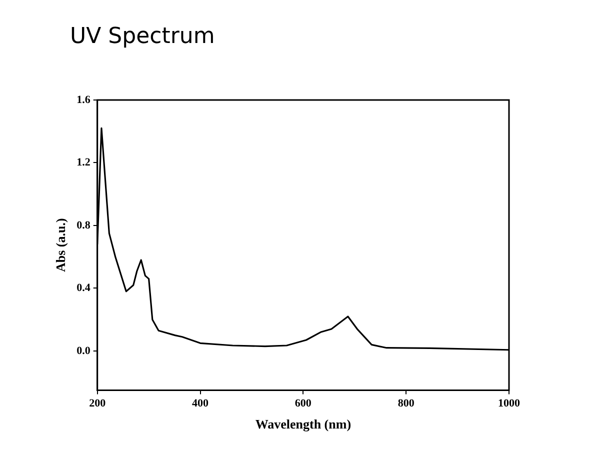 Image resolution: width=597 pixels, height=473 pixels. I want to click on x-axis-title: Wavelength (nm), so click(303, 424).